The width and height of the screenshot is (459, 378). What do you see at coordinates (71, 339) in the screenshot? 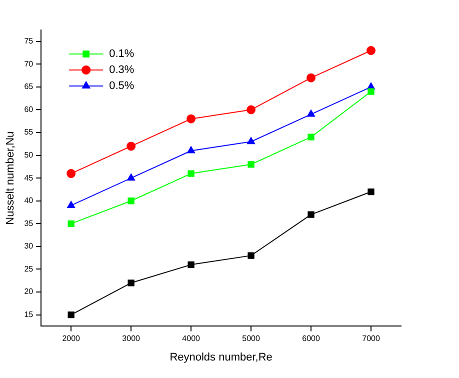
I see `x-tick-label: 2000` at bounding box center [71, 339].